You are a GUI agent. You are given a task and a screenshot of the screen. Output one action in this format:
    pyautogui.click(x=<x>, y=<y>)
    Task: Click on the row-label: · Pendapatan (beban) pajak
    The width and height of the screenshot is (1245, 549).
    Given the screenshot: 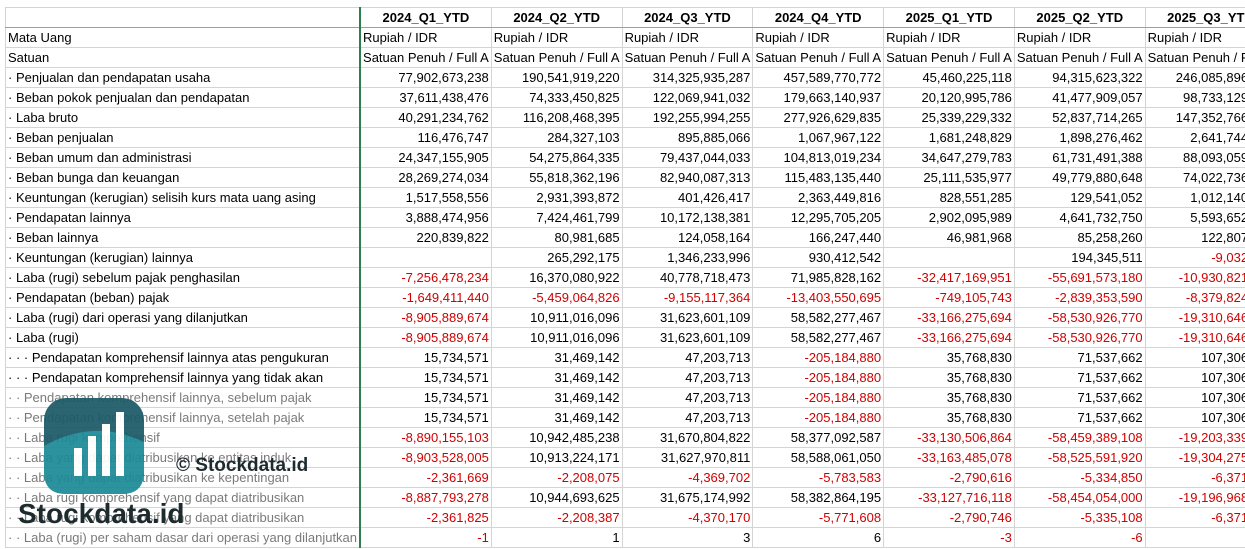 What is the action you would take?
    pyautogui.click(x=183, y=297)
    